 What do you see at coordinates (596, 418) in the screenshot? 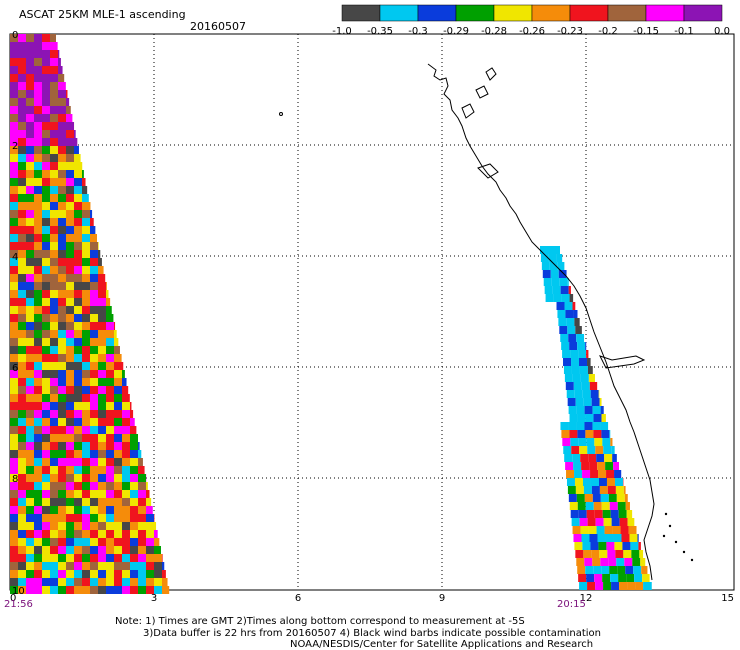
I see `right-swath` at bounding box center [596, 418].